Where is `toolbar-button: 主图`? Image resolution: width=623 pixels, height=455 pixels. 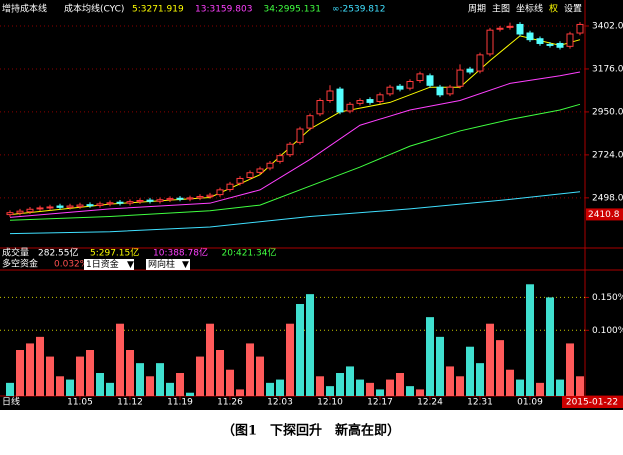 toolbar-button: 主图 is located at coordinates (501, 9).